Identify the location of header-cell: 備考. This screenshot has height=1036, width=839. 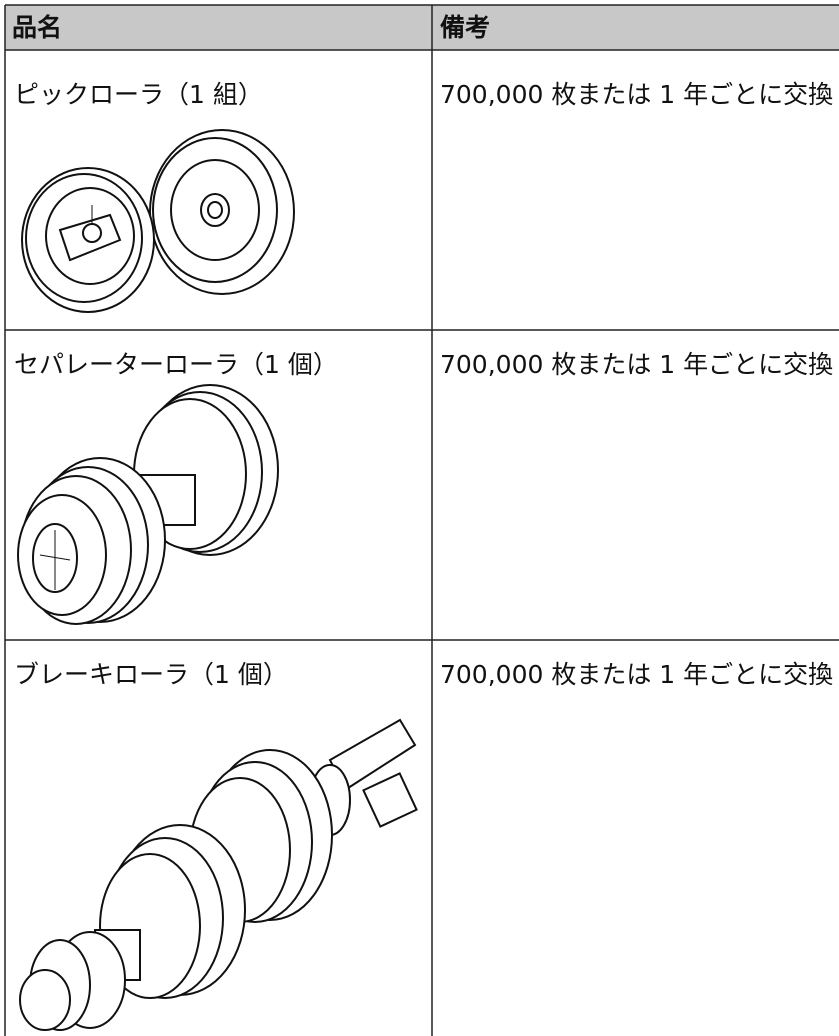
(465, 27).